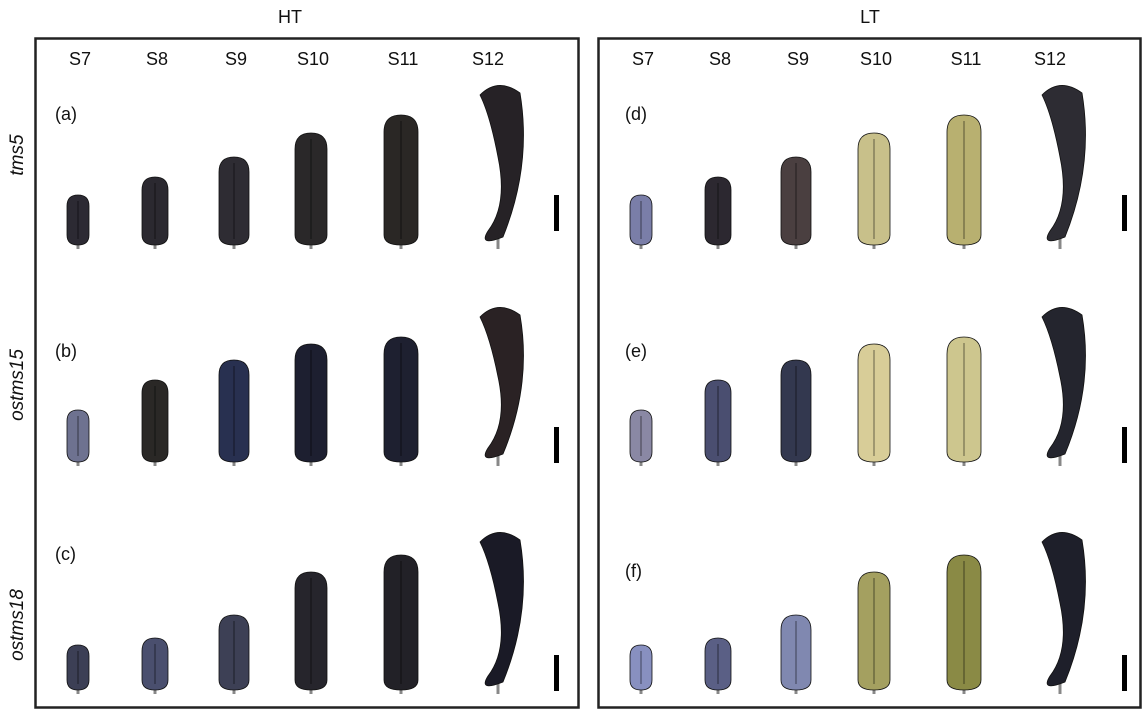  What do you see at coordinates (17, 155) in the screenshot?
I see `row-label: tms5` at bounding box center [17, 155].